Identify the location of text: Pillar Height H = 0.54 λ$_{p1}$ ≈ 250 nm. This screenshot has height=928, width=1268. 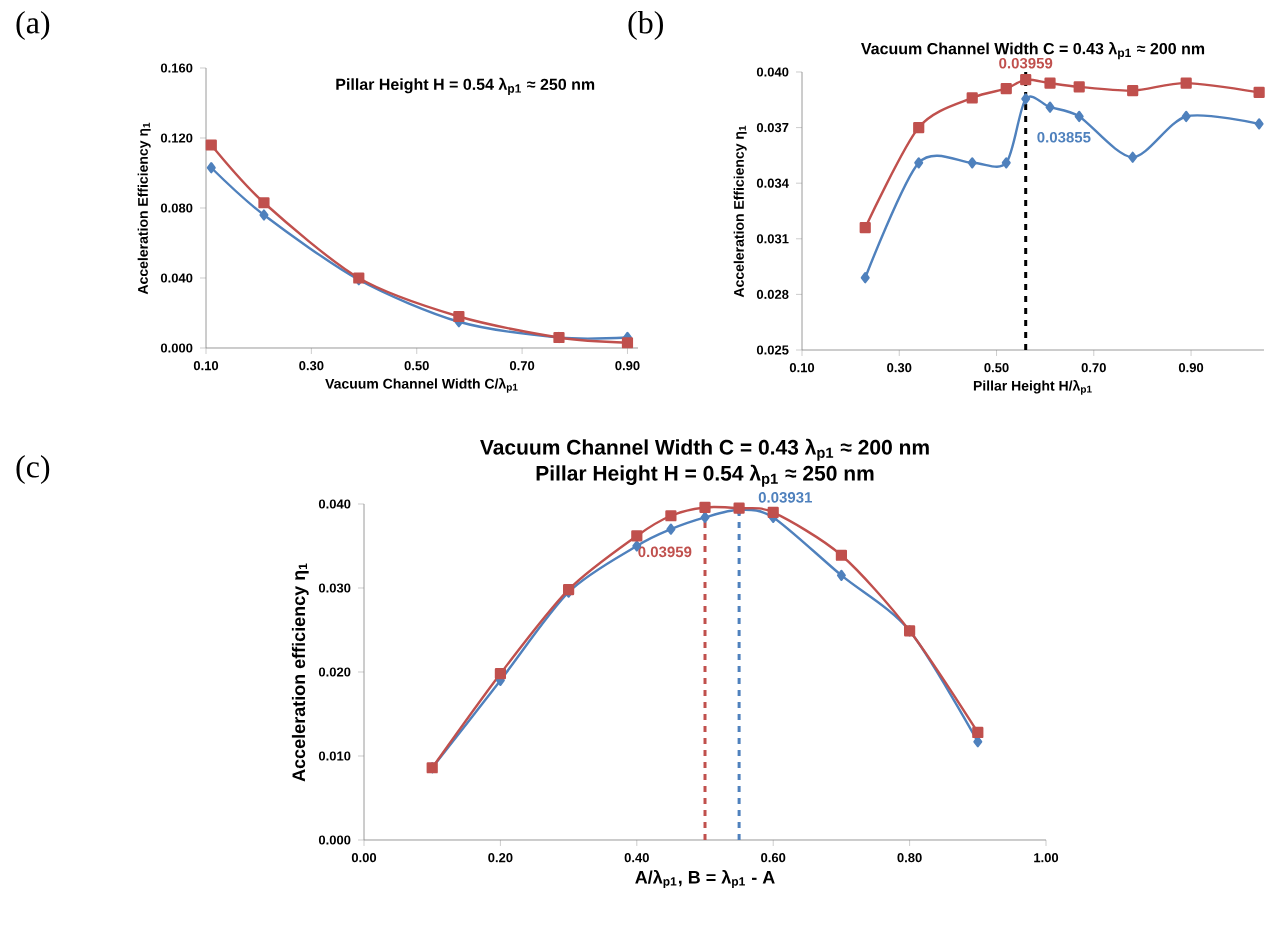
(465, 86).